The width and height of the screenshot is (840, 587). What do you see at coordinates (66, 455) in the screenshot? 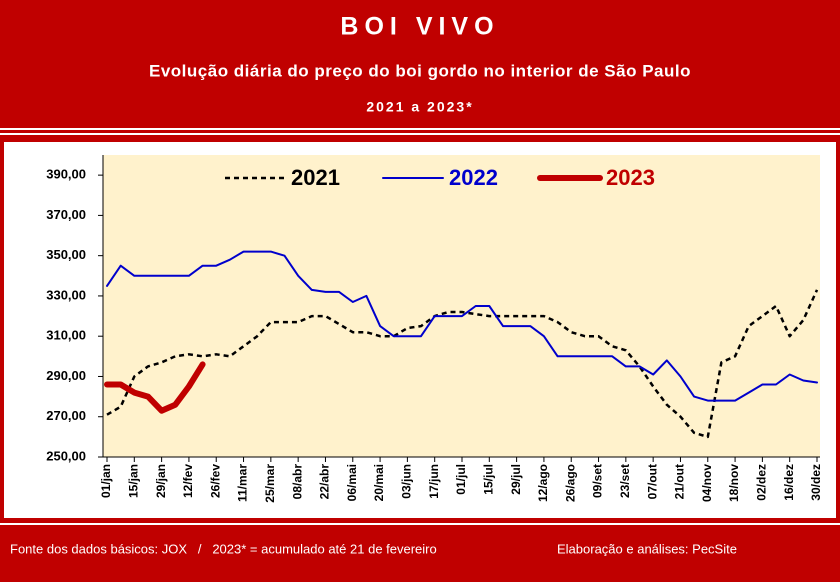
I see `y-tick-label: 250,00` at bounding box center [66, 455].